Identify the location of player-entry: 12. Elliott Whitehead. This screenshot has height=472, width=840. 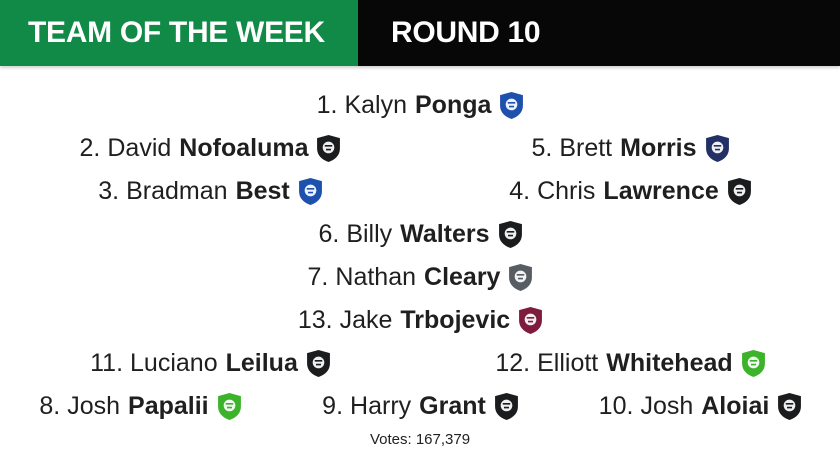
(630, 365).